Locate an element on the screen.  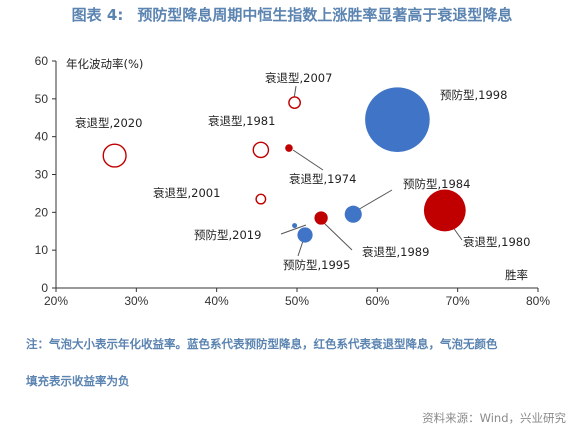
bubble-recession-1989 is located at coordinates (321, 218).